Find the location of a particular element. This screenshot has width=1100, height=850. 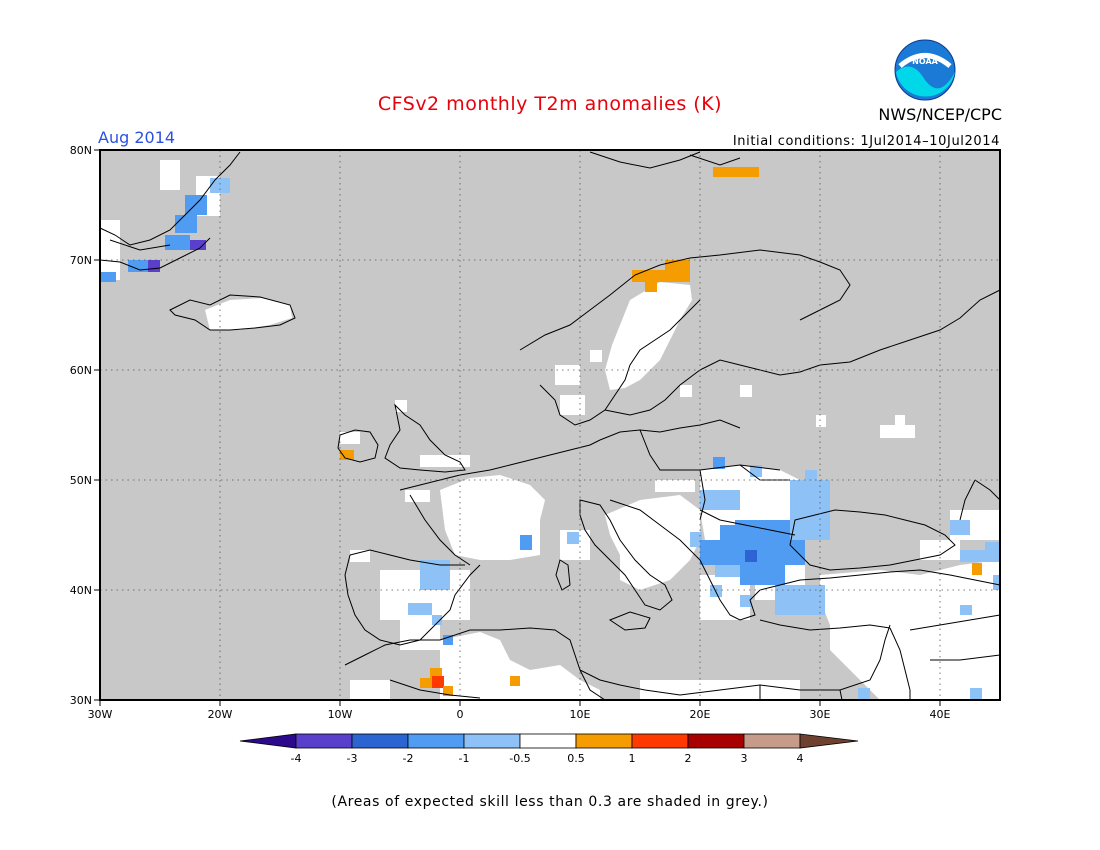

legend-labels: -4 -3 -2 -1 -0.5 0.5 1 2 3 4 is located at coordinates (547, 758).